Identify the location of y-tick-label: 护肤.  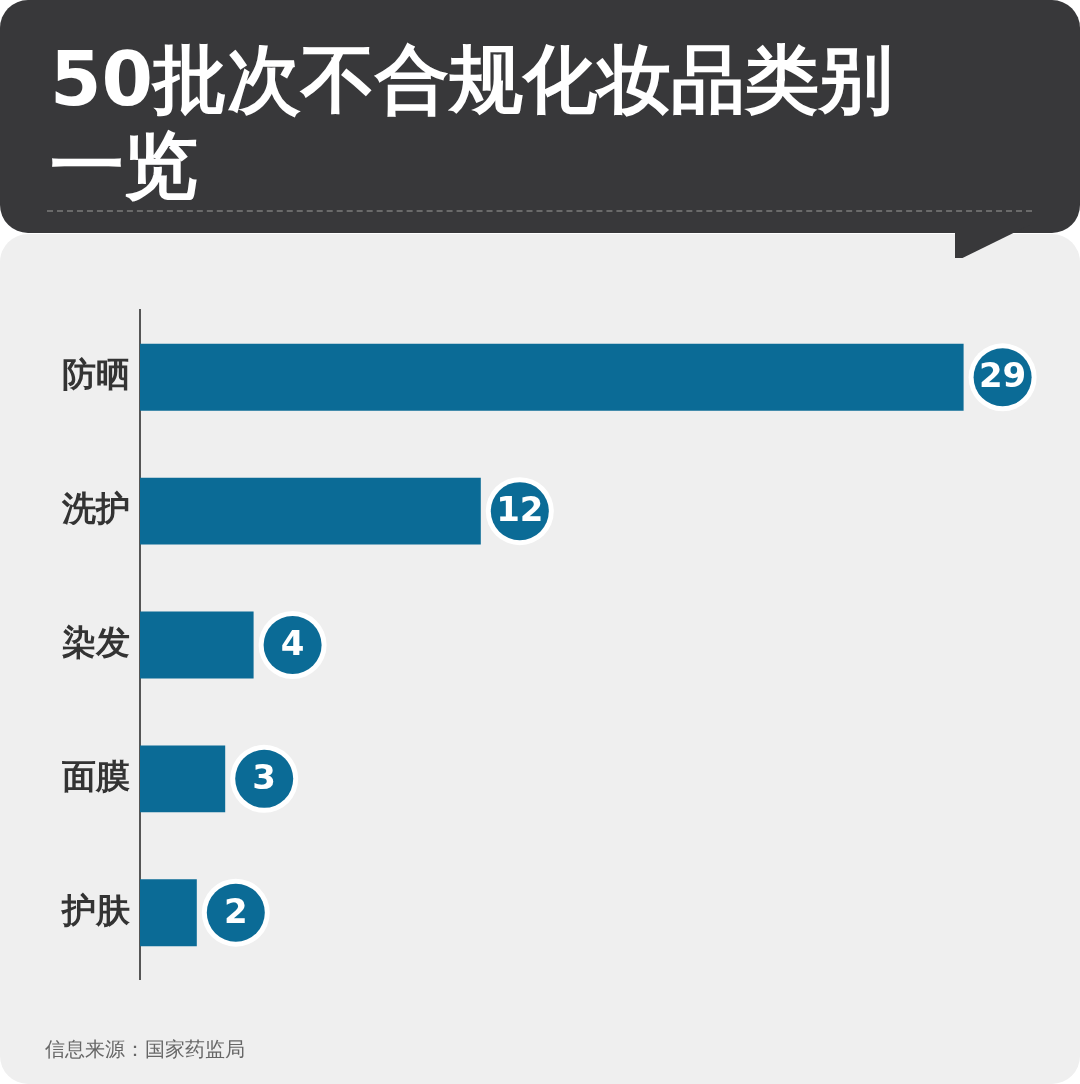
(95, 909).